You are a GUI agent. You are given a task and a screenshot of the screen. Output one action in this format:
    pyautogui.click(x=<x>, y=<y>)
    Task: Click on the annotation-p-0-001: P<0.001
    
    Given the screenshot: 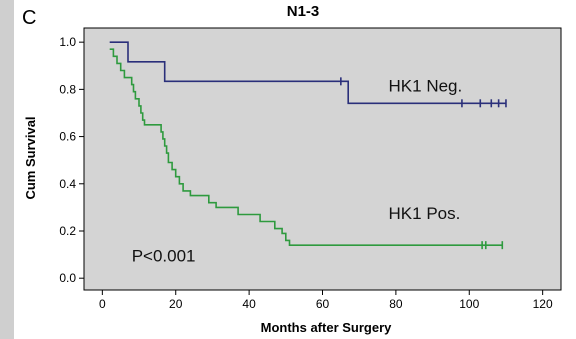 What is the action you would take?
    pyautogui.click(x=164, y=256)
    